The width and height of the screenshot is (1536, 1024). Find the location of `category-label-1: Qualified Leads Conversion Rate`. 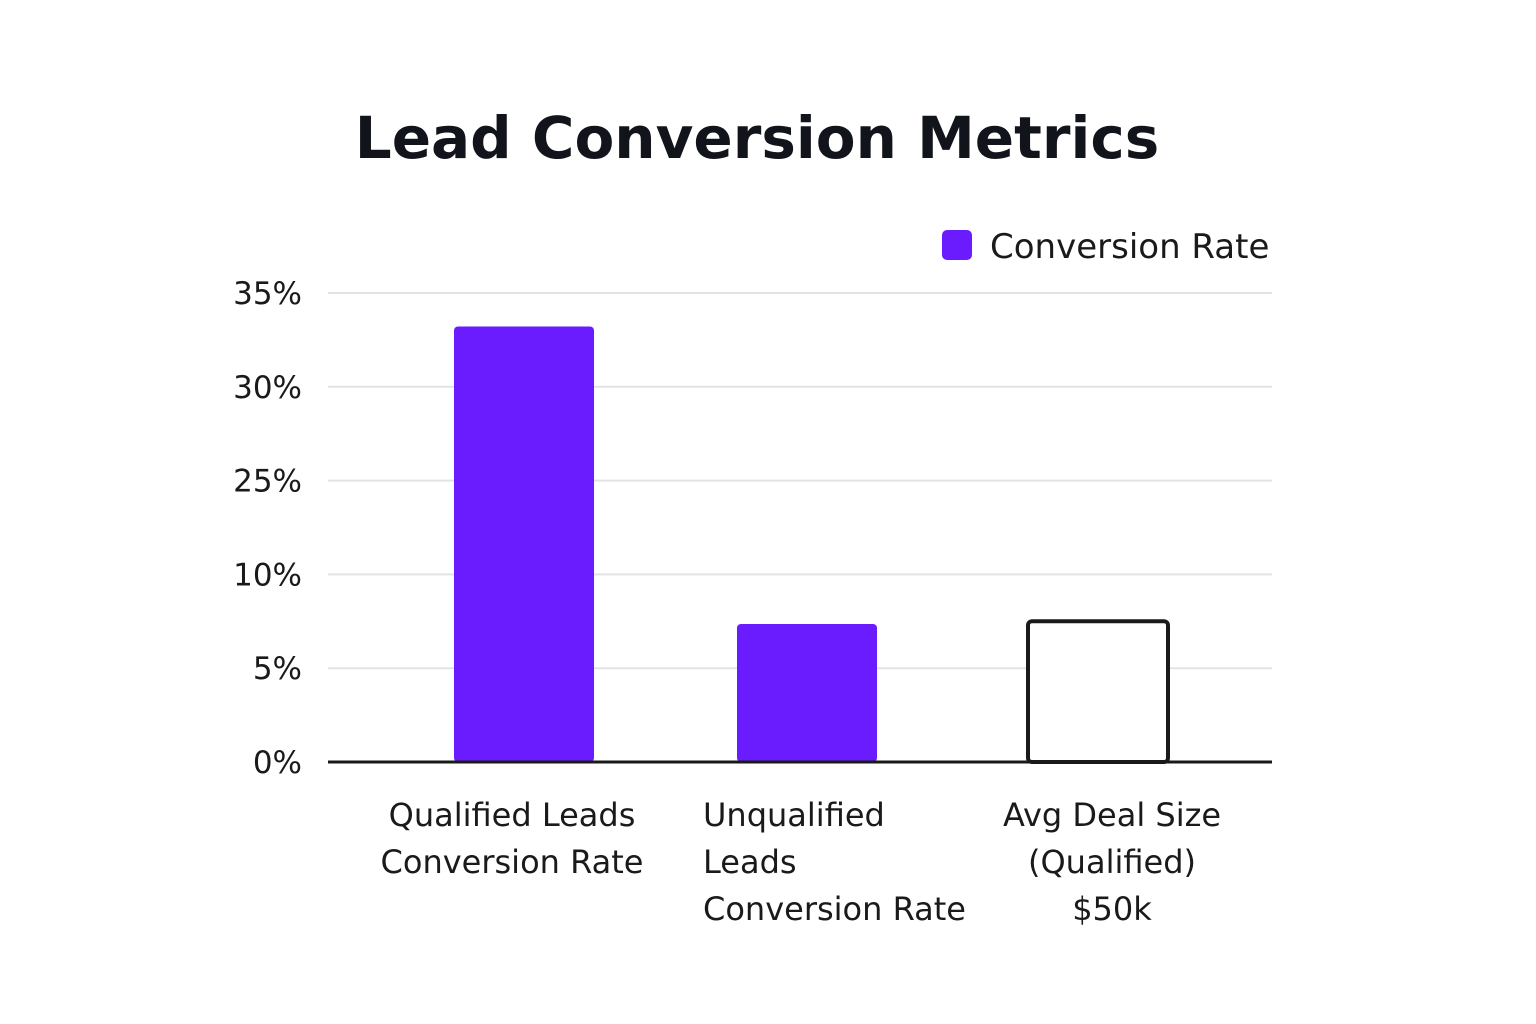

category-label-1: Qualified Leads Conversion Rate is located at coordinates (512, 838).